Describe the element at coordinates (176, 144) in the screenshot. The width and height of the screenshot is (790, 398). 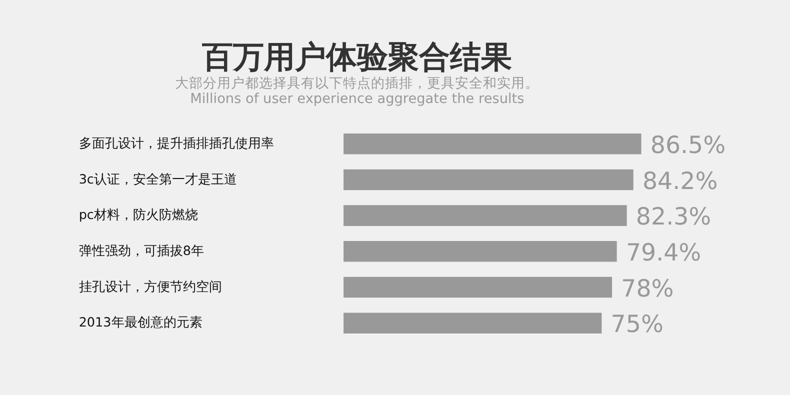
I see `y-tick-label: 多面孔设计，提升插排插孔使用率` at that location.